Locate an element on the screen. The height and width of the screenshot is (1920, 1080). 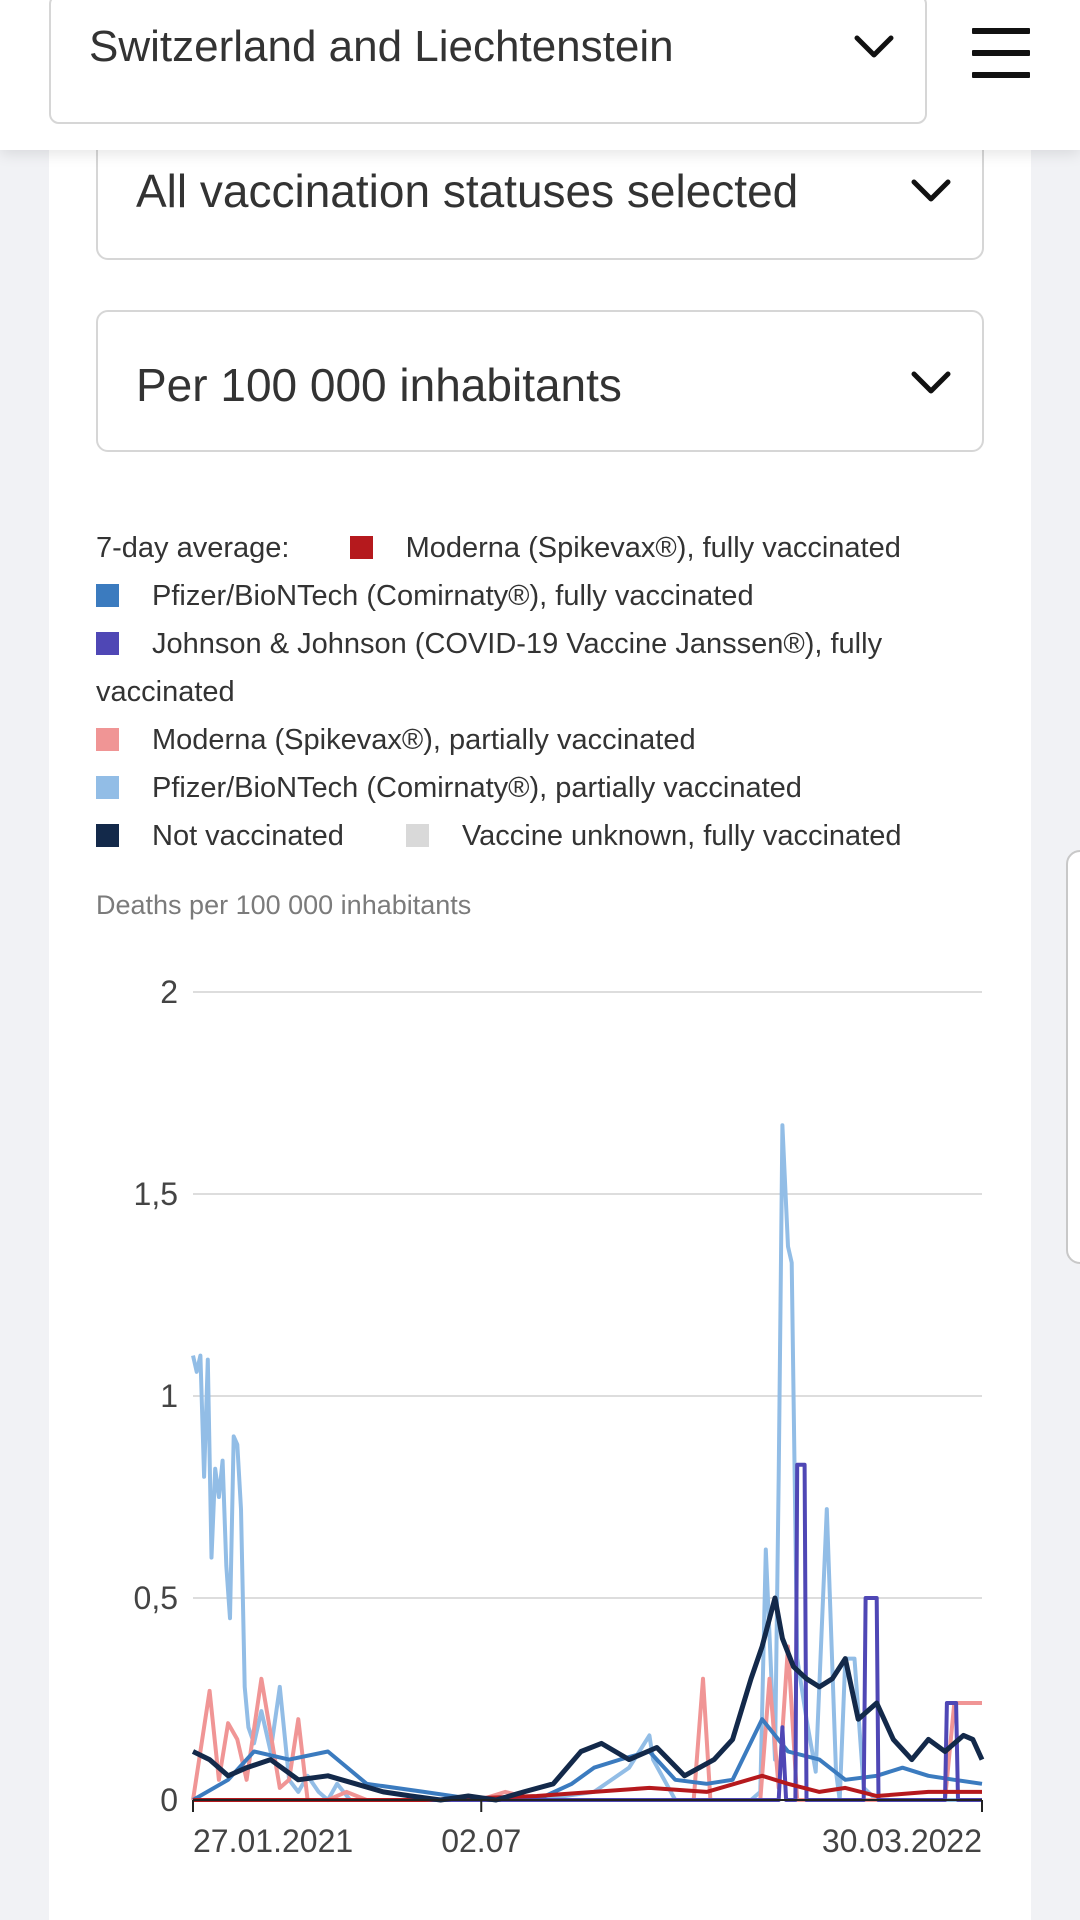
y-tick-label: 0,5 is located at coordinates (156, 1598).